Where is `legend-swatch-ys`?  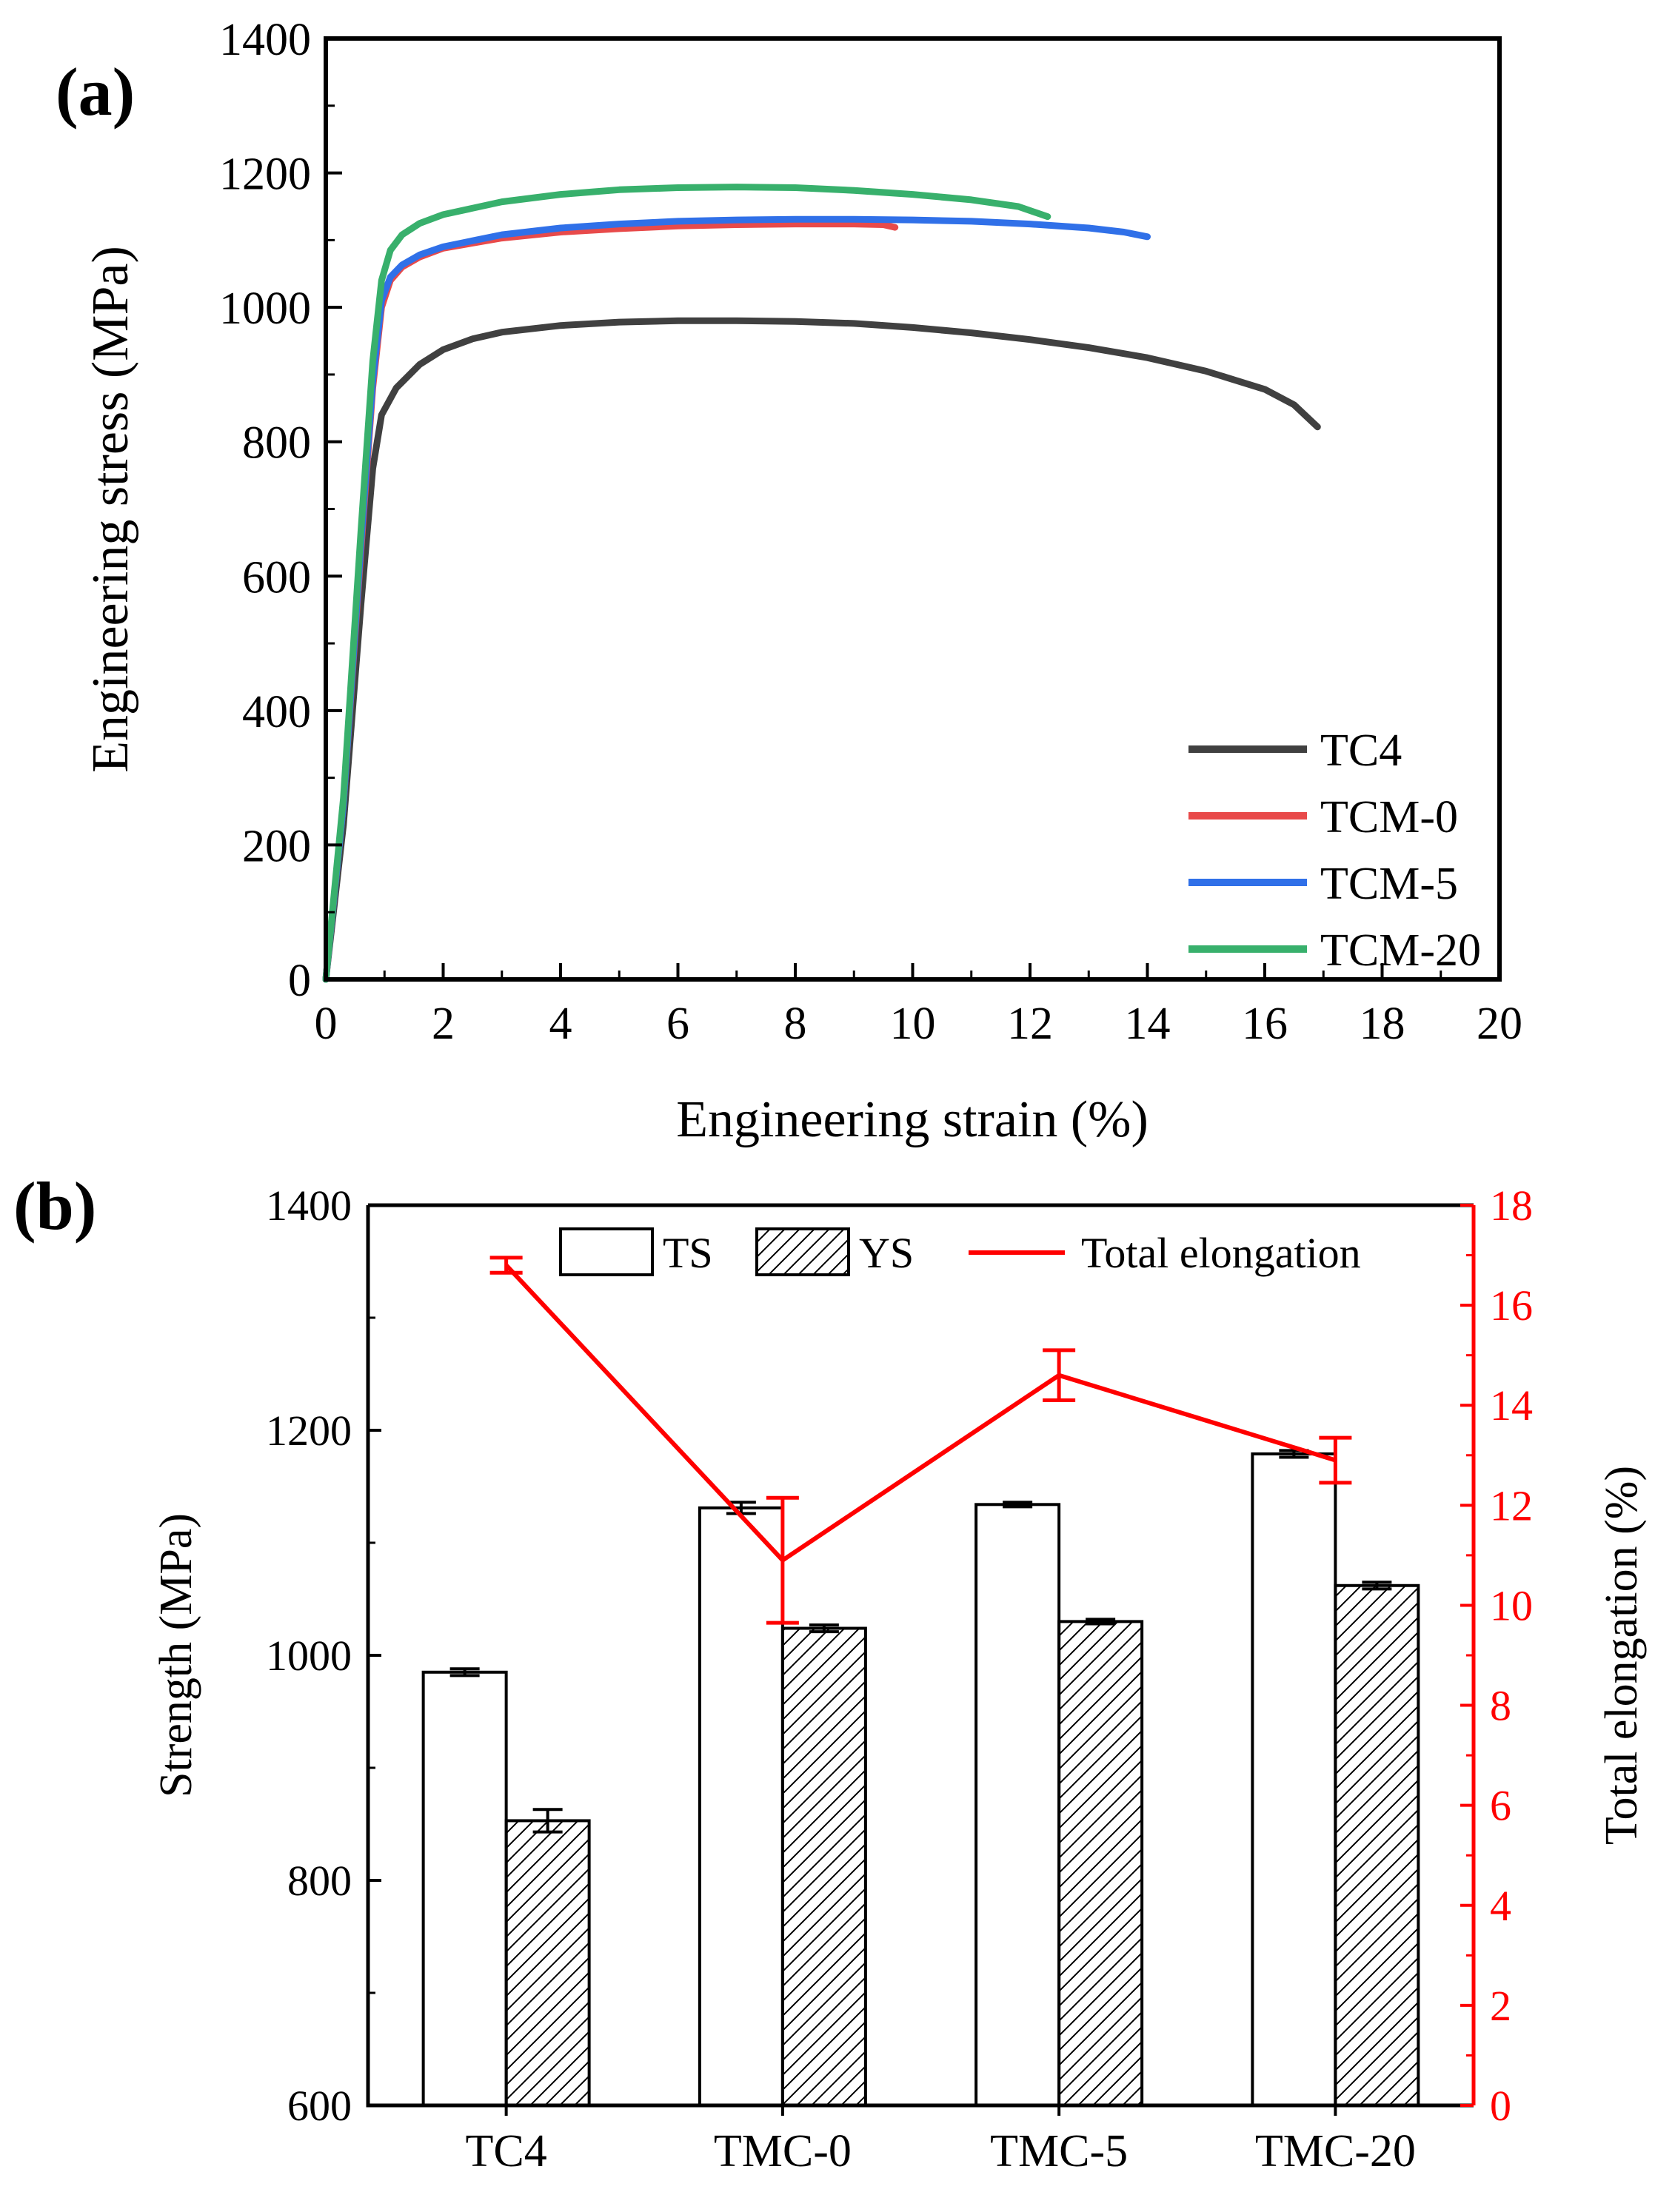
legend-swatch-ys is located at coordinates (802, 1251).